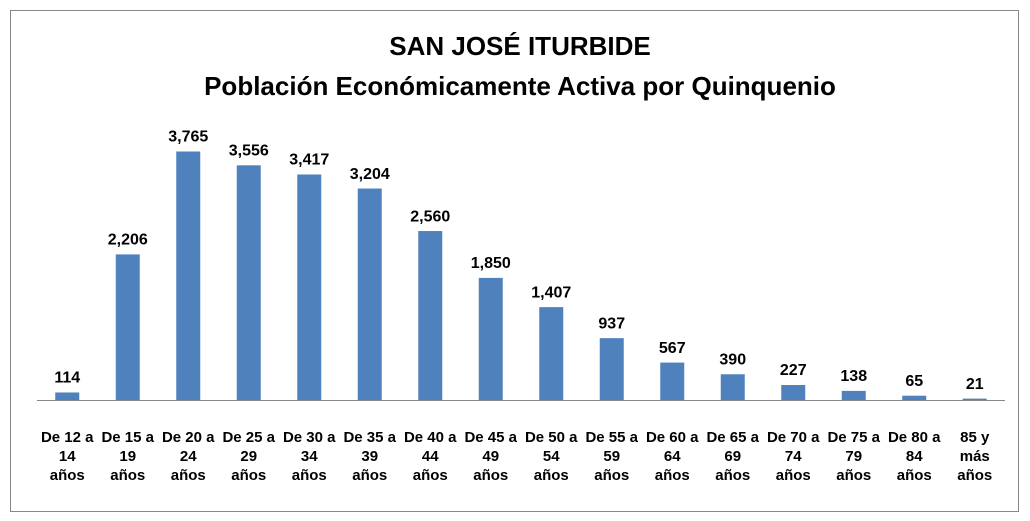  Describe the element at coordinates (309, 160) in the screenshot. I see `data-label: 3,417` at that location.